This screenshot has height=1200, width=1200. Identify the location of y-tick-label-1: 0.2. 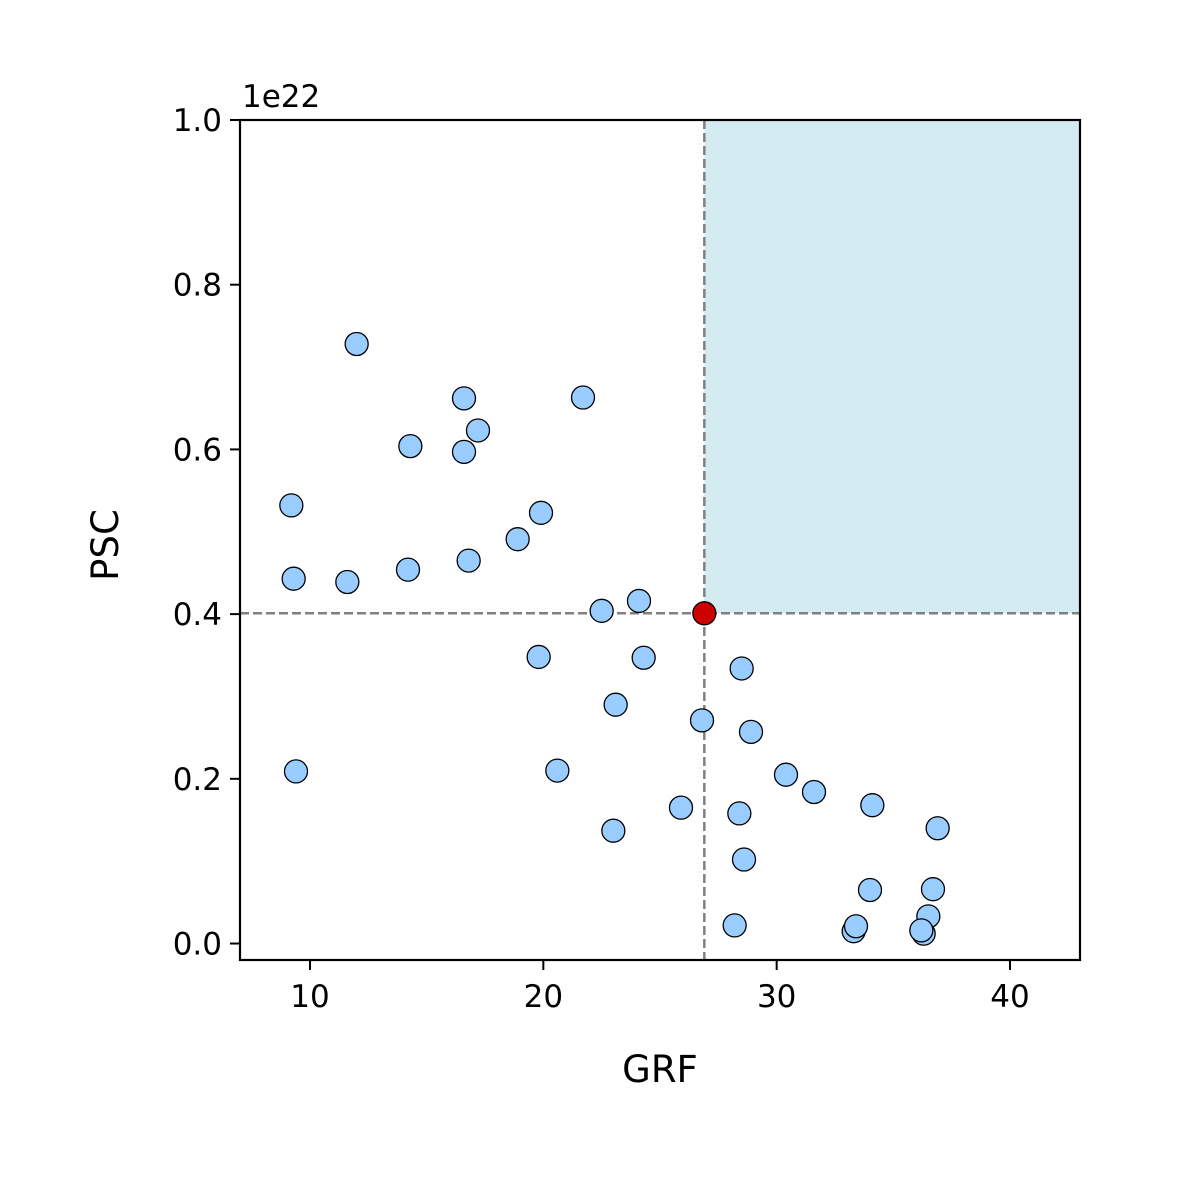
(197, 780).